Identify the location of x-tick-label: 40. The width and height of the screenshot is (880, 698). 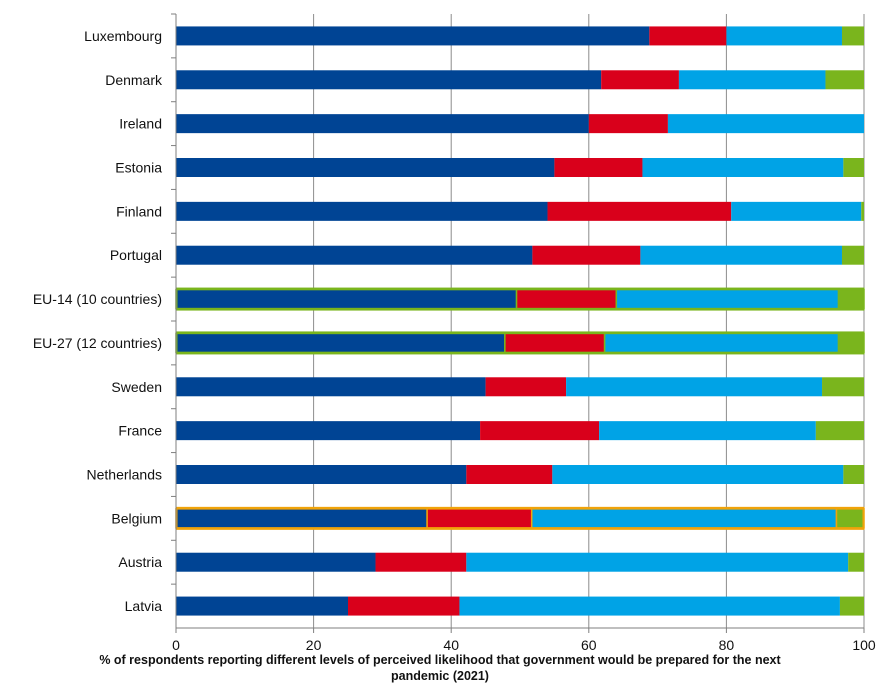
(451, 645).